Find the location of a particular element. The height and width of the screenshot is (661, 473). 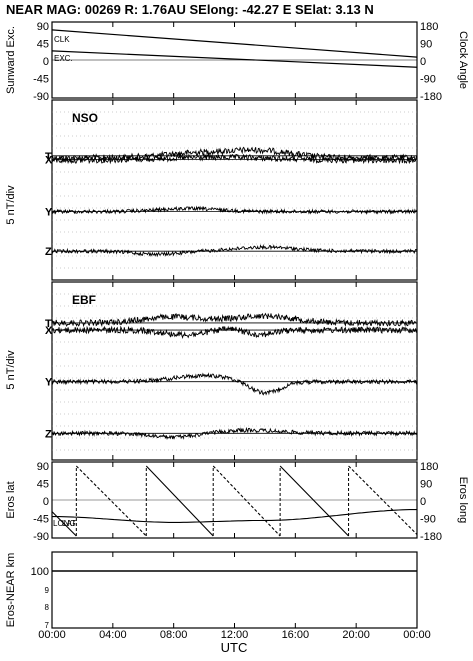

range-tick-label: 9 is located at coordinates (47, 590).